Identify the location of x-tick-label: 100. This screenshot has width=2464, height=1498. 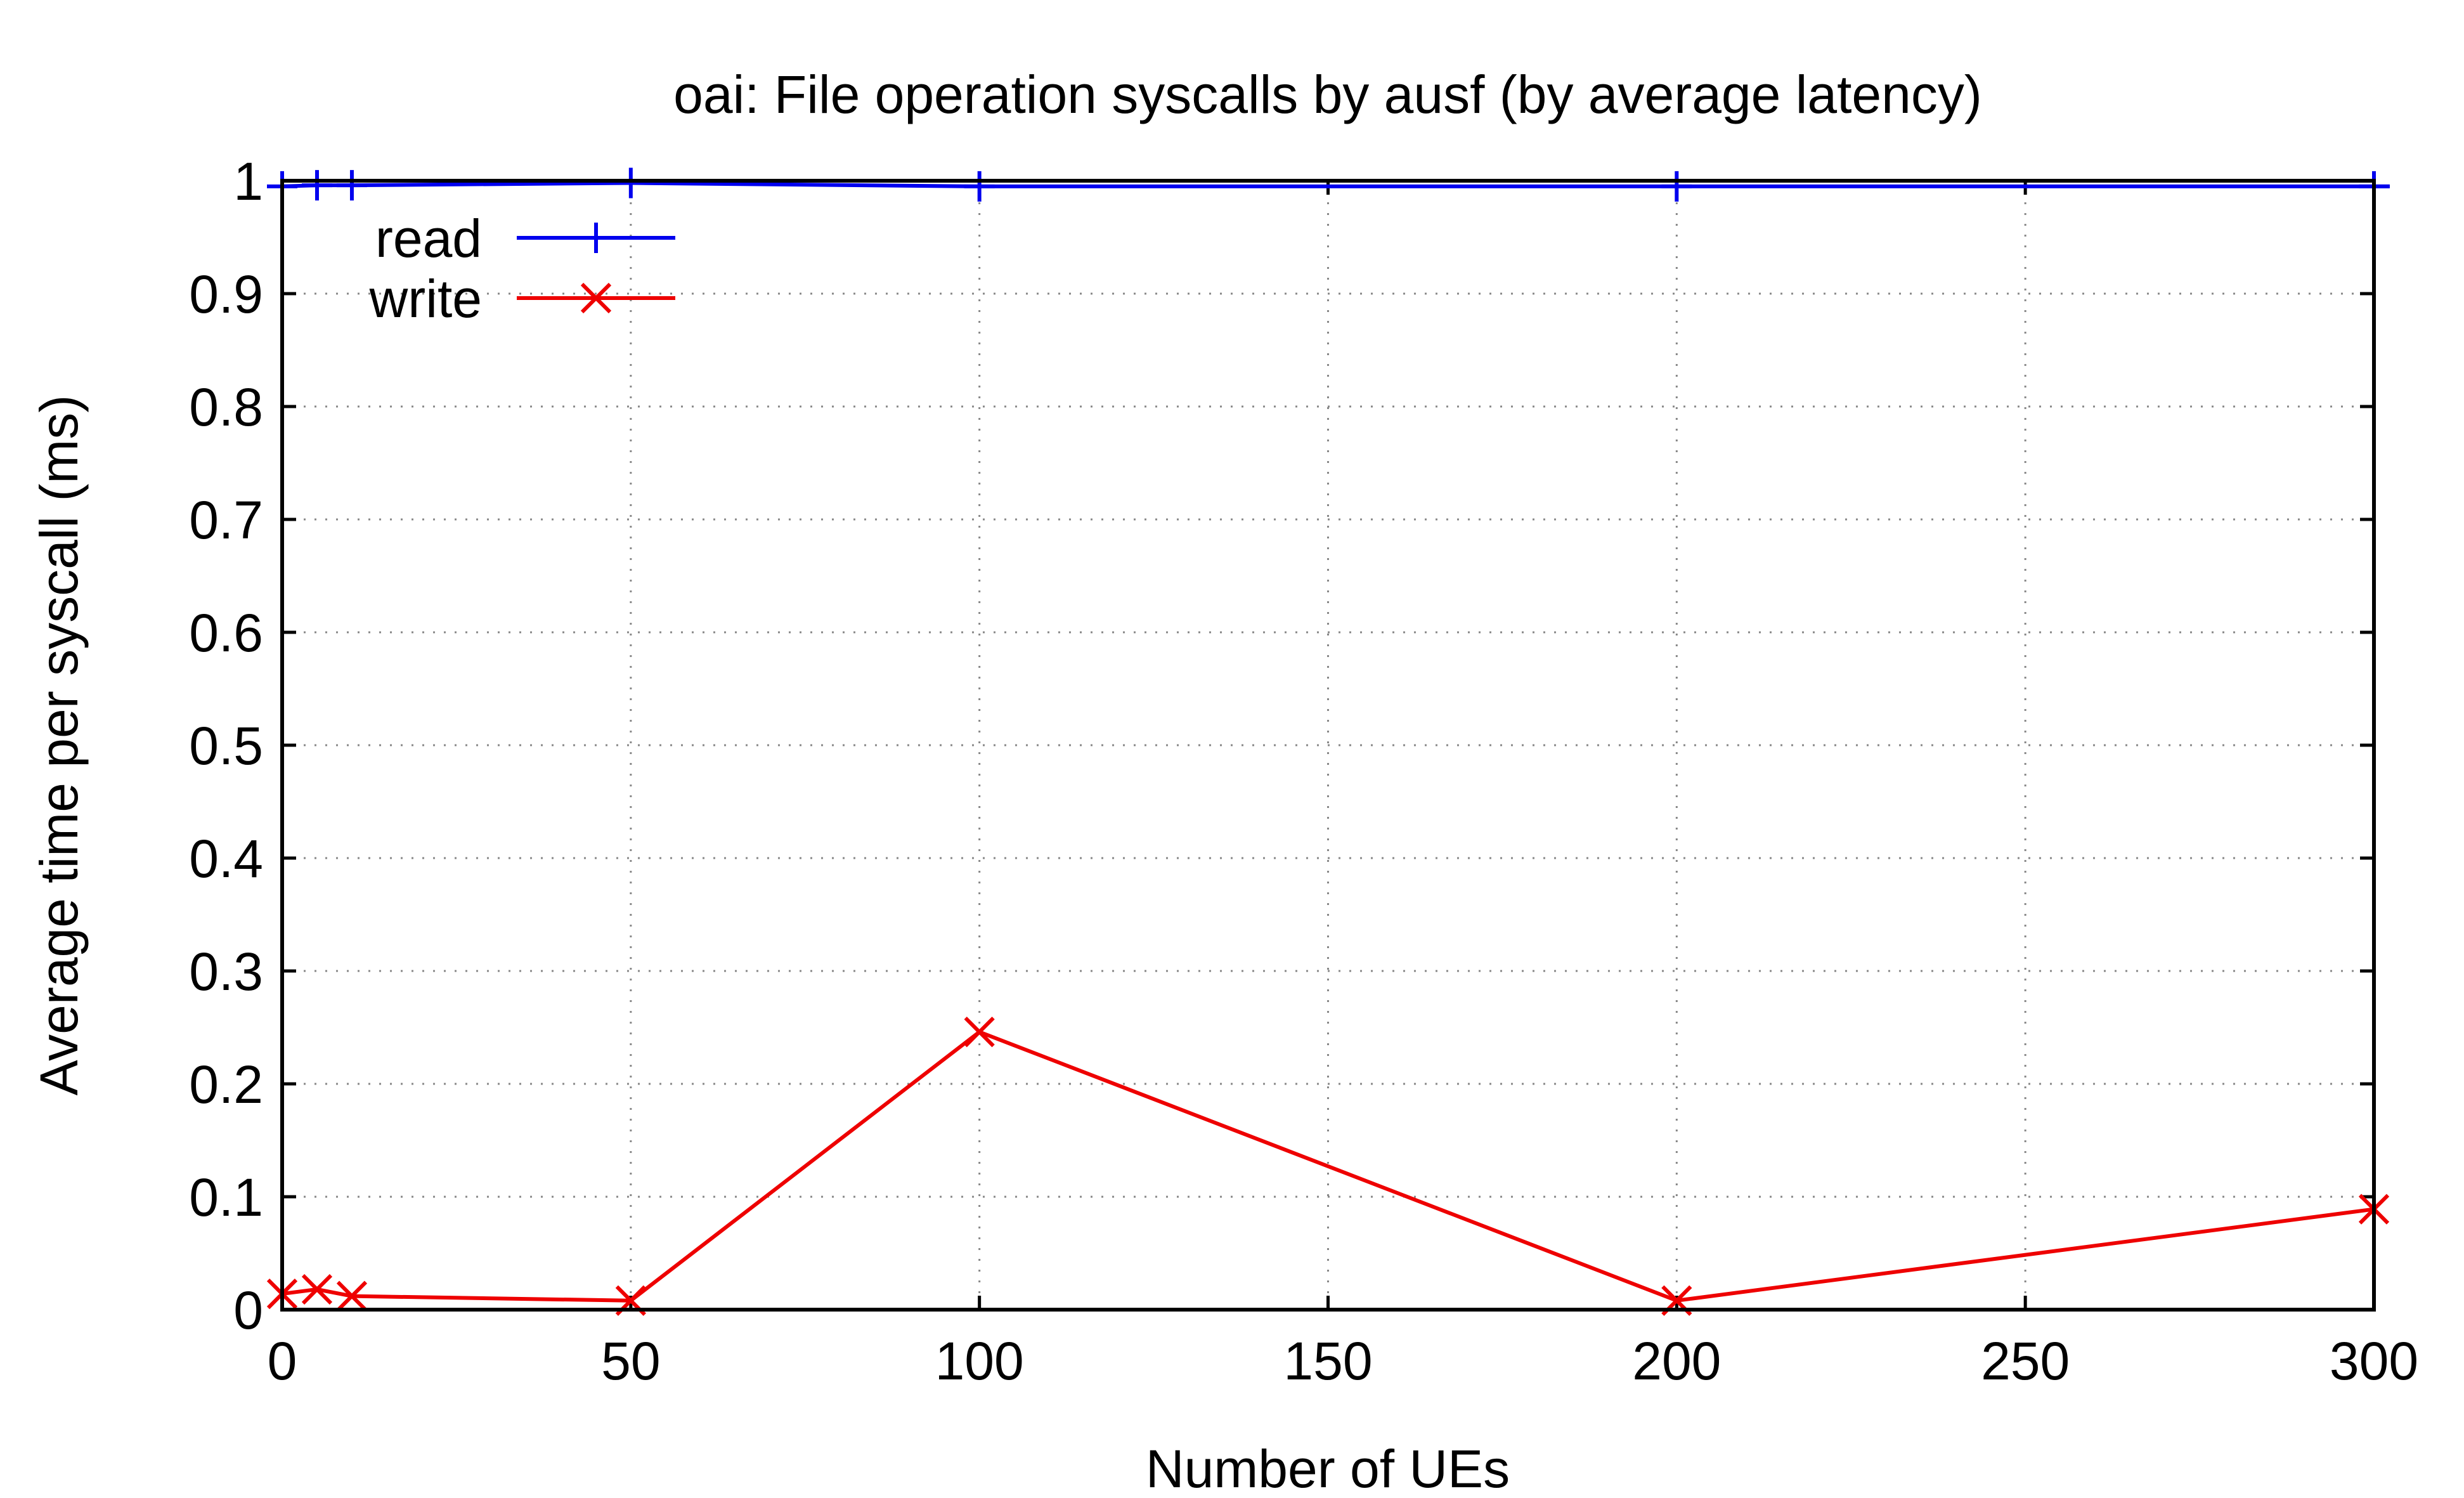
(979, 1361).